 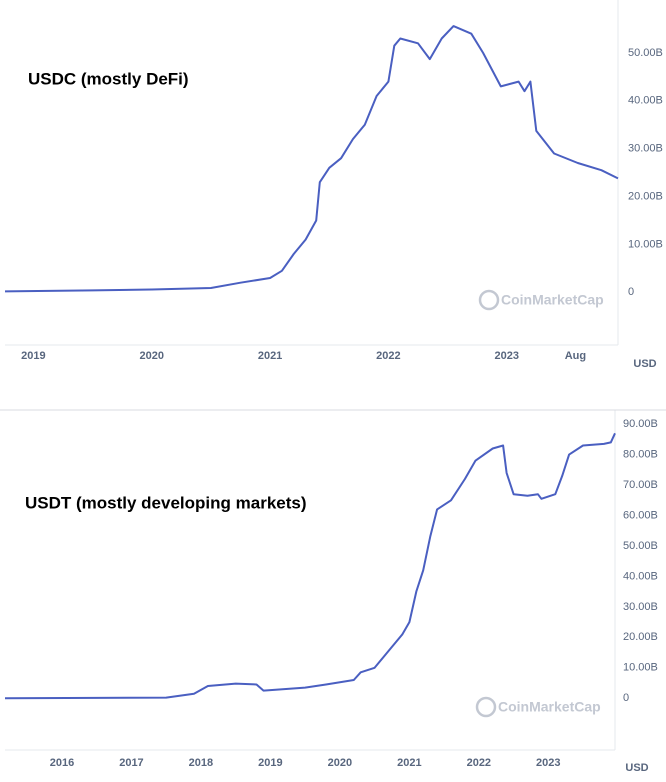 I want to click on y-tick-label: 80.00B, so click(x=640, y=454).